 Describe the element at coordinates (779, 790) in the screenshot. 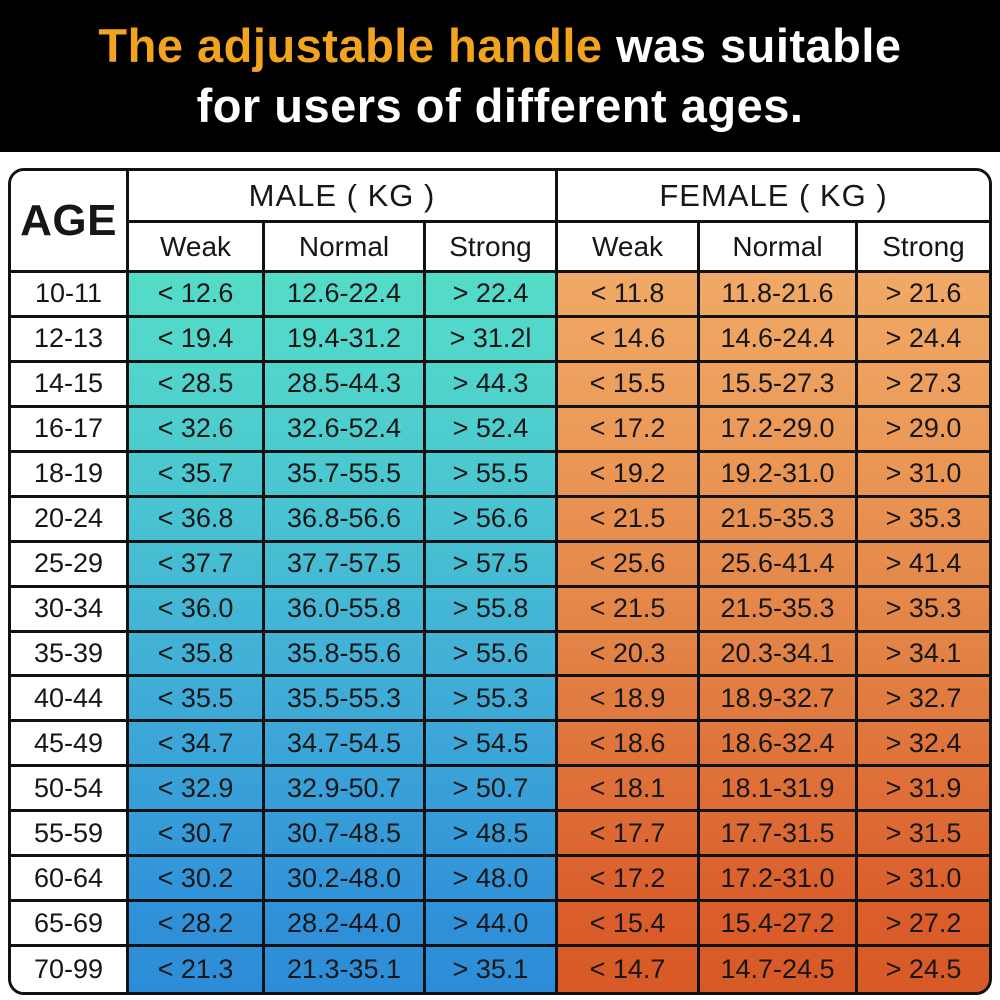

I see `female-value-cell: 18.1-31.9` at that location.